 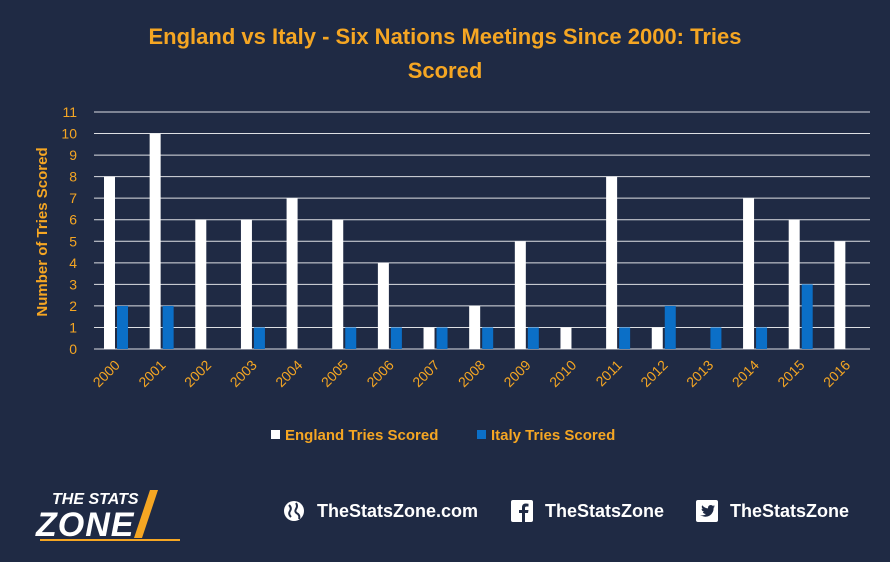 I want to click on website-text: TheStatsZone.com, so click(x=398, y=510).